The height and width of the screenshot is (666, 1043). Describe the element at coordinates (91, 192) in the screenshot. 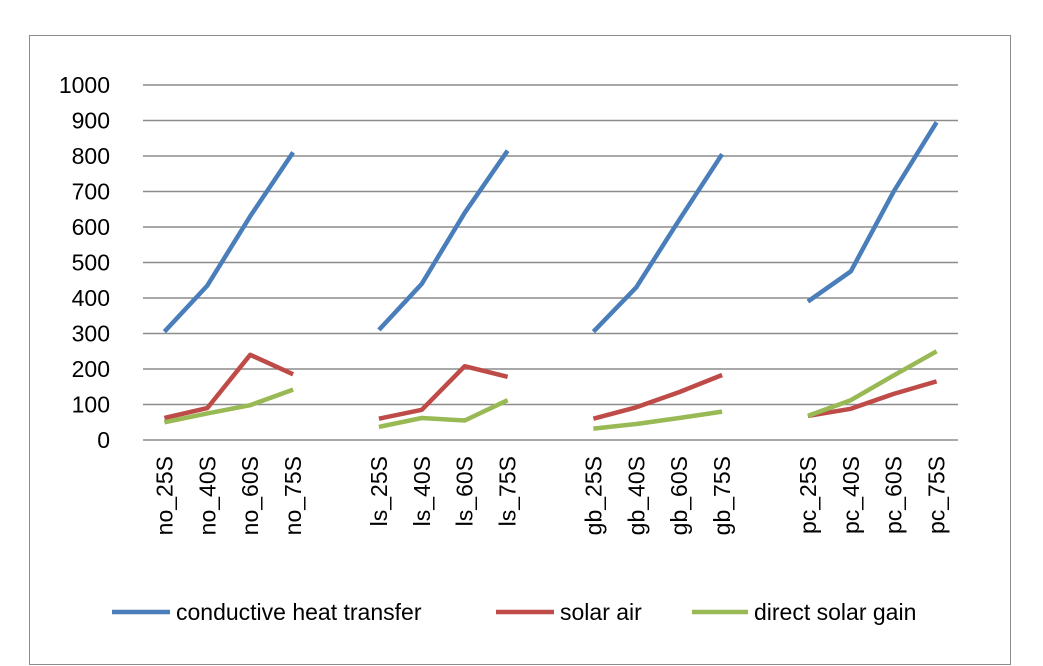

I see `y-tick-label: 700` at that location.